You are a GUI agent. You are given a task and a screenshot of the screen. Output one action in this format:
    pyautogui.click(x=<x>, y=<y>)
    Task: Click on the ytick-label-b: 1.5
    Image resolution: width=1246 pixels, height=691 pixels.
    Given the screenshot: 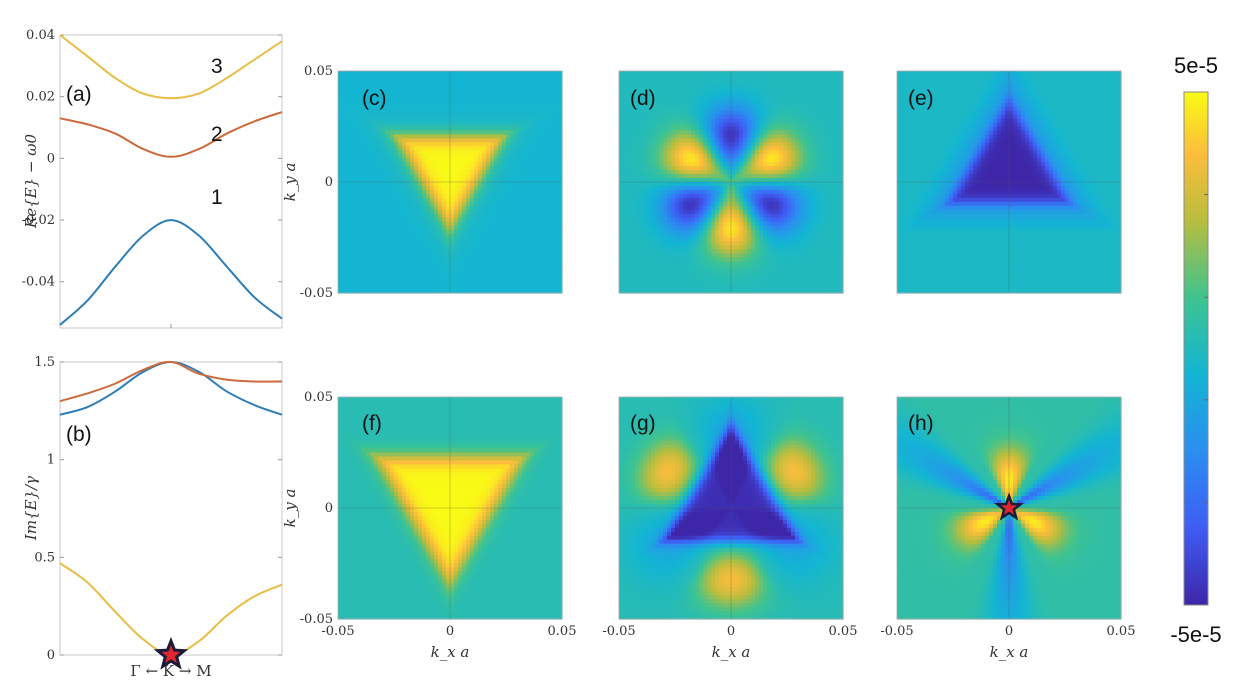 What is the action you would take?
    pyautogui.click(x=44, y=362)
    